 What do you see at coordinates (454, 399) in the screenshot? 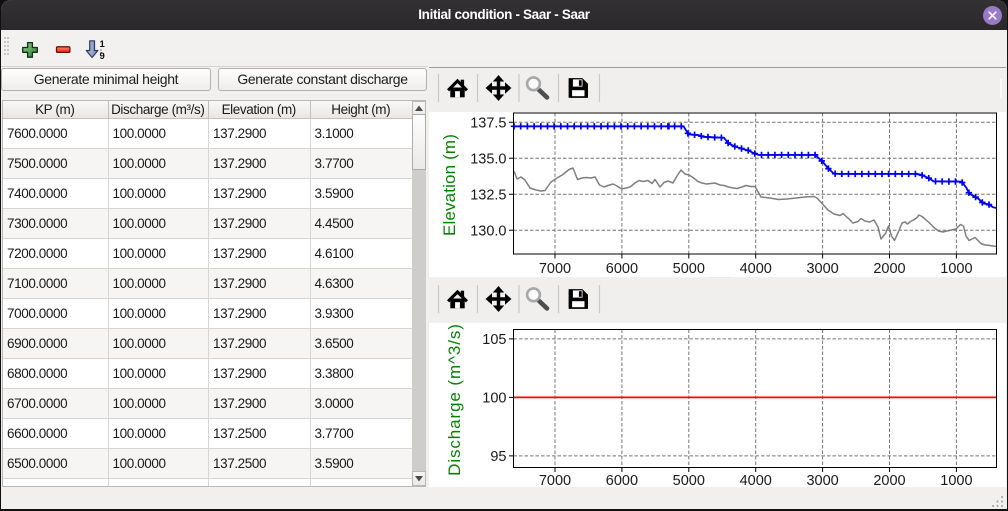
I see `svg-text: Discharge (m^3/s)` at bounding box center [454, 399].